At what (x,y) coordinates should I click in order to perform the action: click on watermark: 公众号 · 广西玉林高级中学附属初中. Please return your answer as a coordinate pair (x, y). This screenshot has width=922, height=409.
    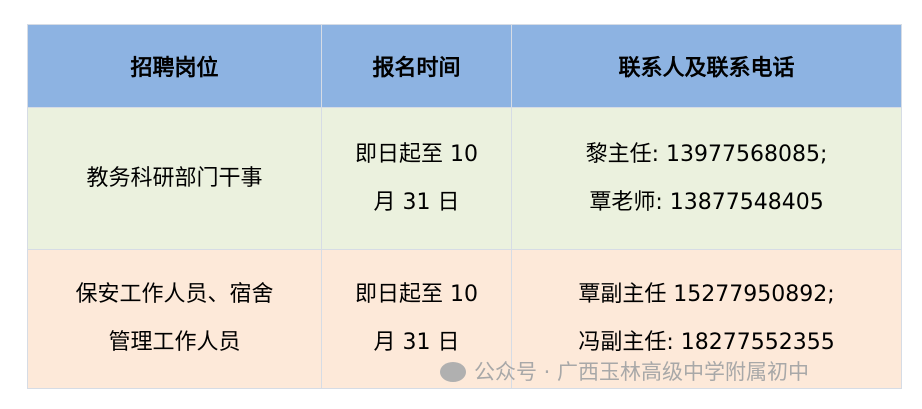
    Looking at the image, I should click on (624, 371).